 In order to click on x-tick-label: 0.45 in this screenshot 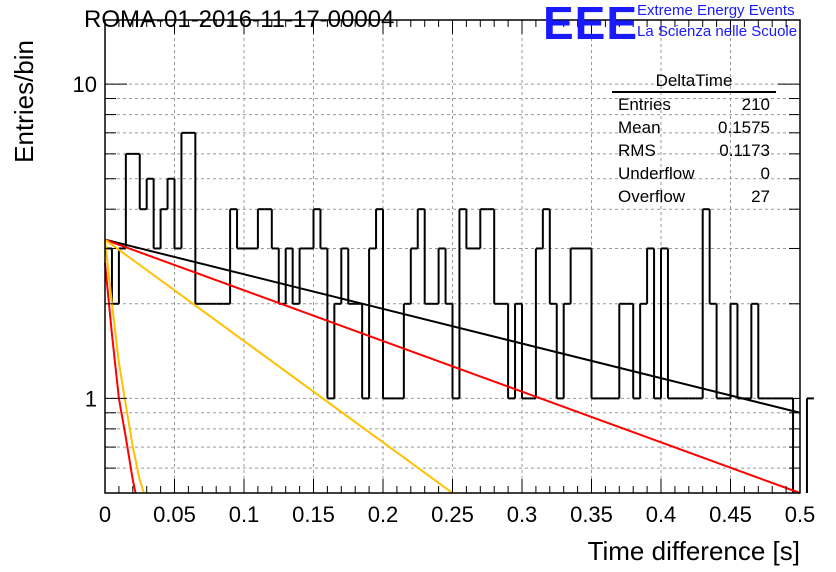, I will do `click(730, 514)`.